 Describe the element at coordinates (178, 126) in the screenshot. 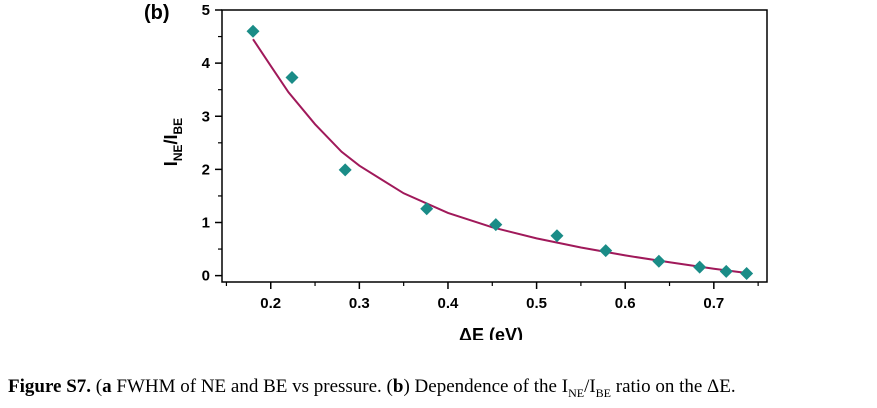

I see `y-label-sub2: BE` at that location.